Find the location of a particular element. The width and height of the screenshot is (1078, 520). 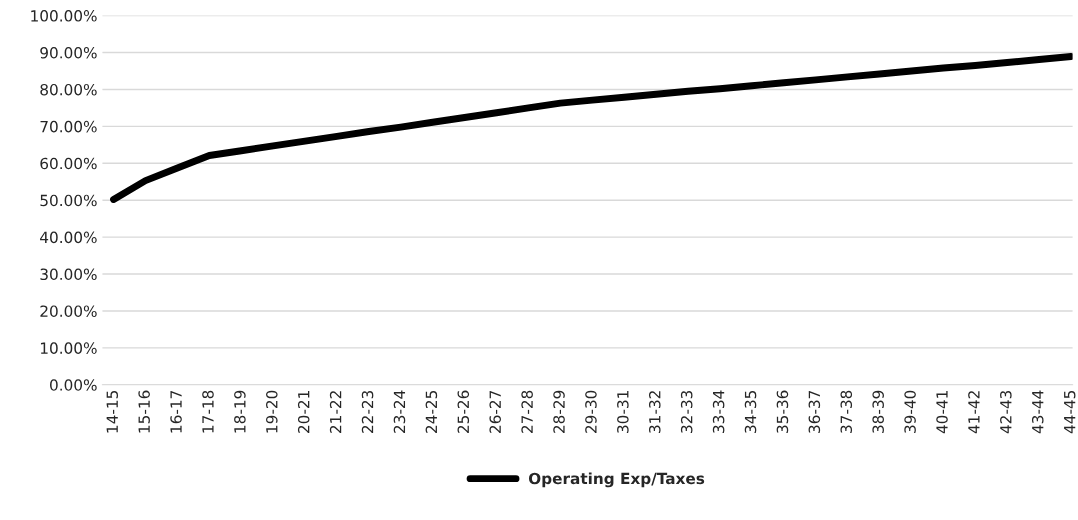

x-tick-label: 36-37 is located at coordinates (814, 411).